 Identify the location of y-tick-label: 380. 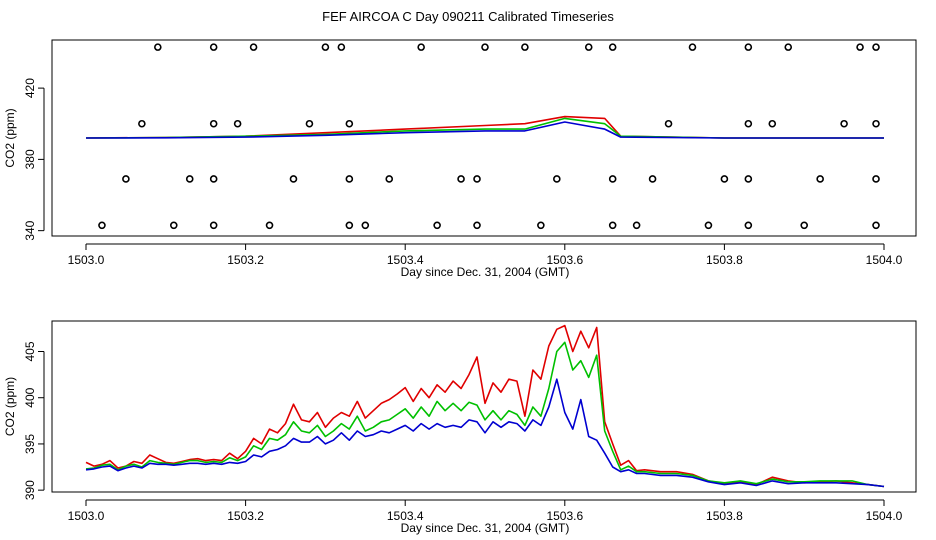
(30, 159).